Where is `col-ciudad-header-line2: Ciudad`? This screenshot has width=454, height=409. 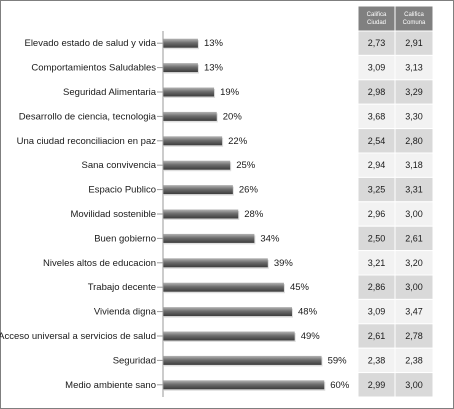
col-ciudad-header-line2: Ciudad is located at coordinates (376, 23).